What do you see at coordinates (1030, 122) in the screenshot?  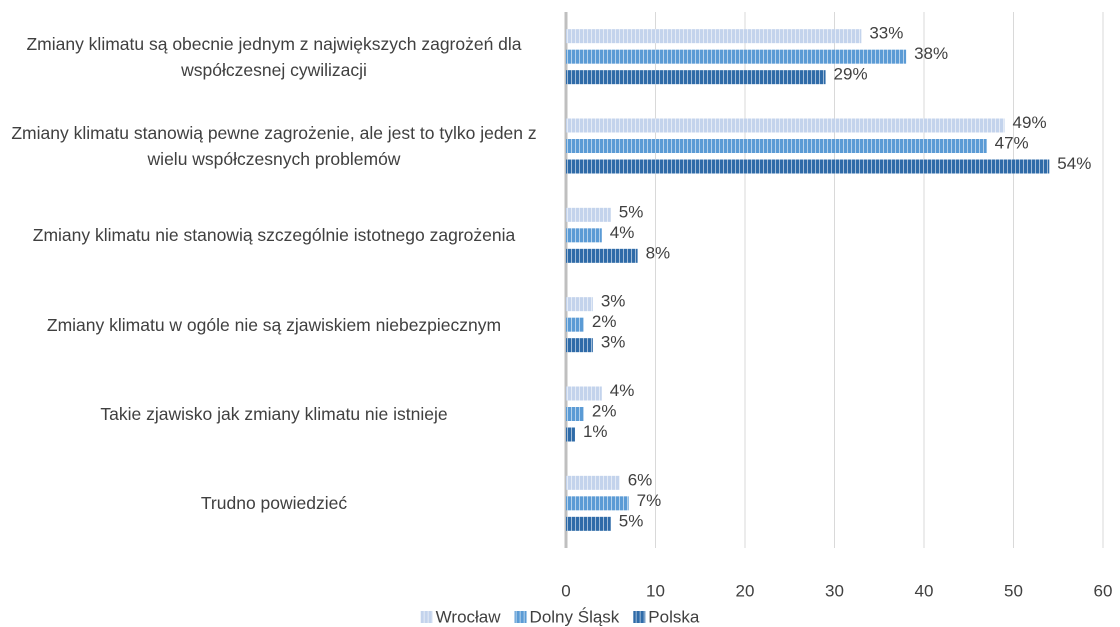 I see `data-label: 49%` at bounding box center [1030, 122].